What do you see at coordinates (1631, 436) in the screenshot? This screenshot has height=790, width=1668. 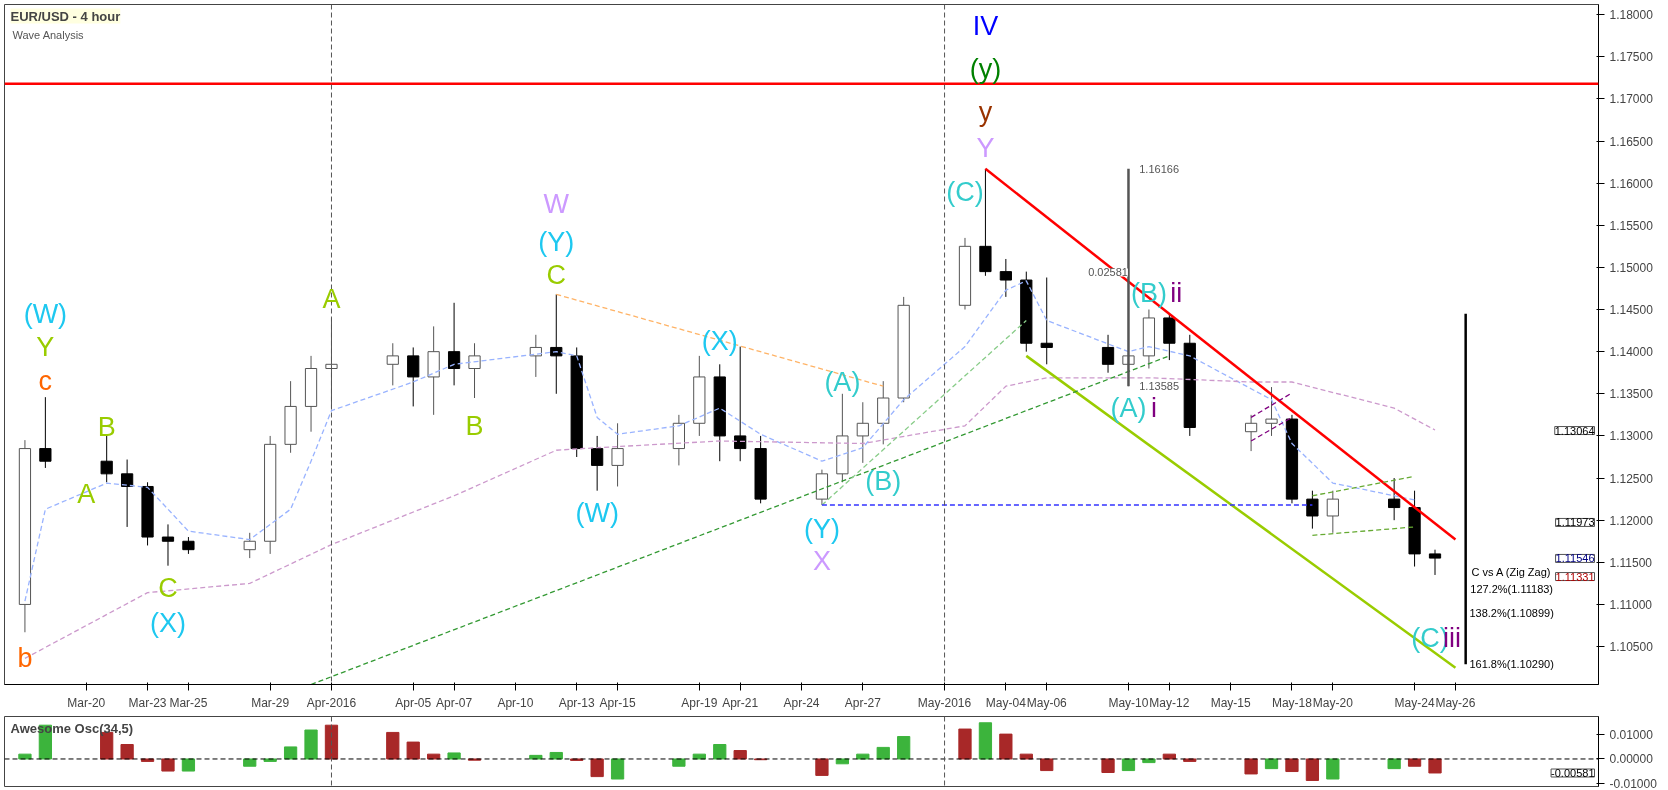 I see `y-tick-label: 1.13000` at bounding box center [1631, 436].